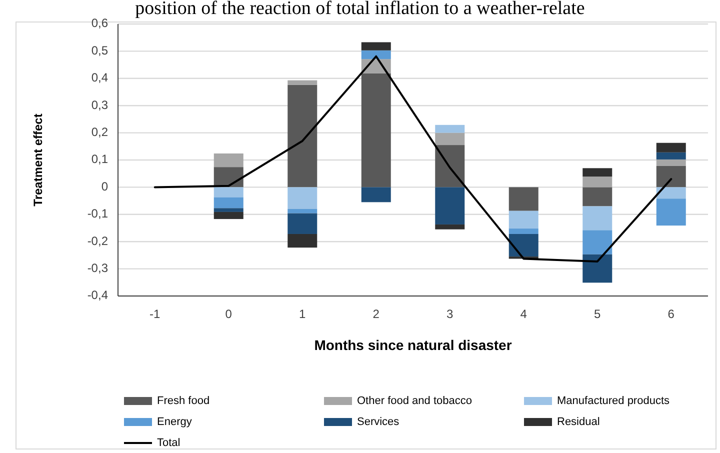 This screenshot has width=720, height=453. I want to click on legend-label: Services, so click(378, 422).